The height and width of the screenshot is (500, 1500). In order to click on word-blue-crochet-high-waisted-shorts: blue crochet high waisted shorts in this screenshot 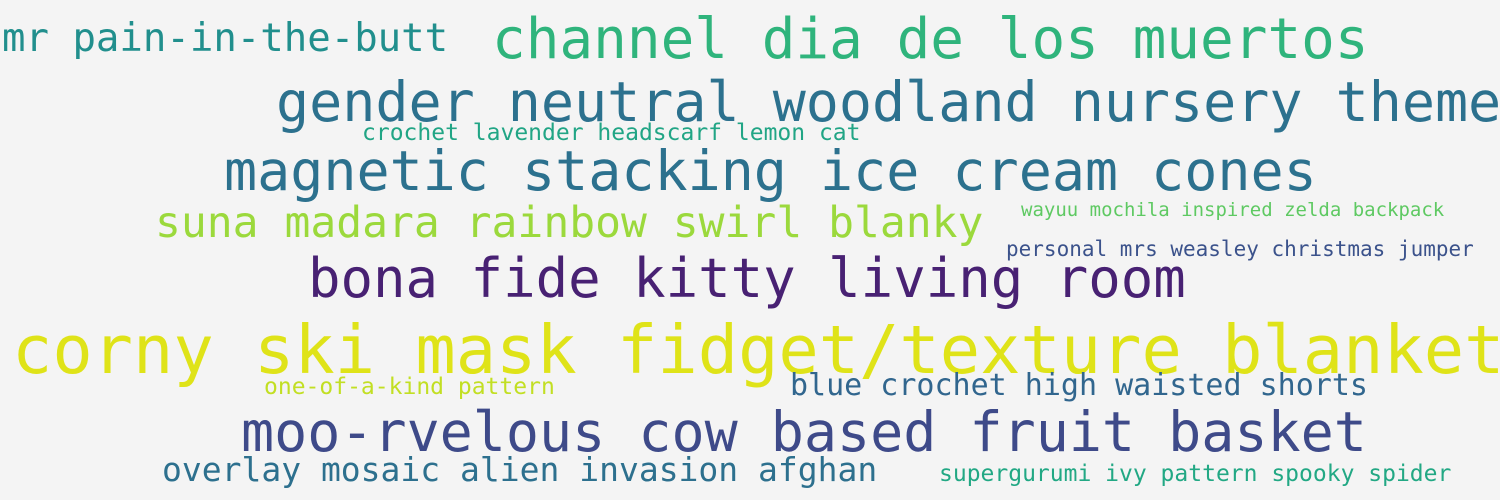, I will do `click(1079, 385)`.